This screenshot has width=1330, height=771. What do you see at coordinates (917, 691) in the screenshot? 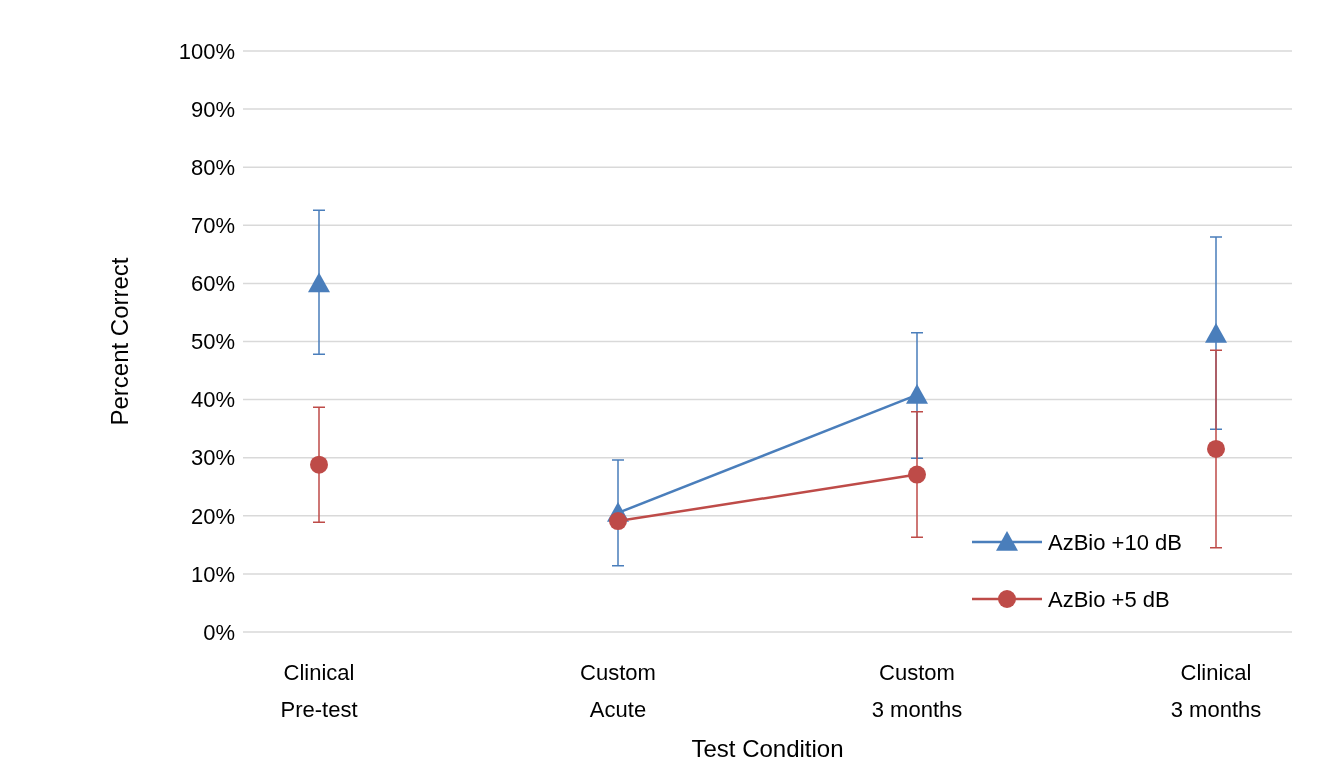
I see `x-tick-label: Custom 3 months` at bounding box center [917, 691].